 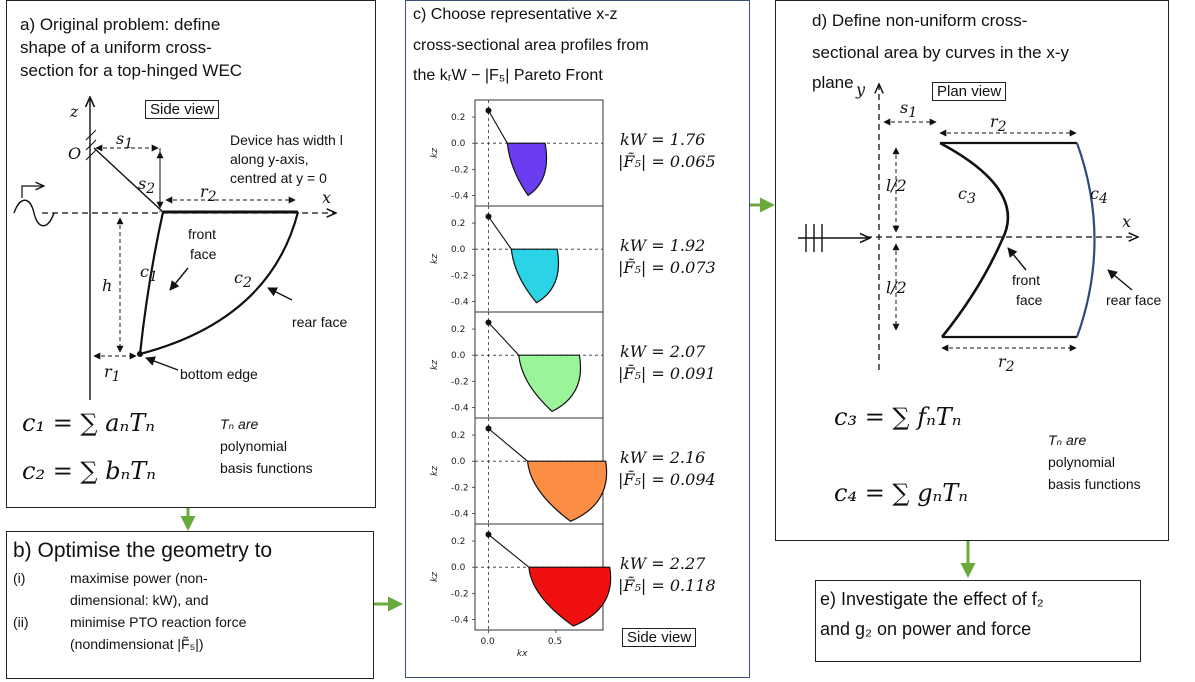 What do you see at coordinates (941, 52) in the screenshot?
I see `panel-d-title-line-2: sectional area by curves in the x-y` at bounding box center [941, 52].